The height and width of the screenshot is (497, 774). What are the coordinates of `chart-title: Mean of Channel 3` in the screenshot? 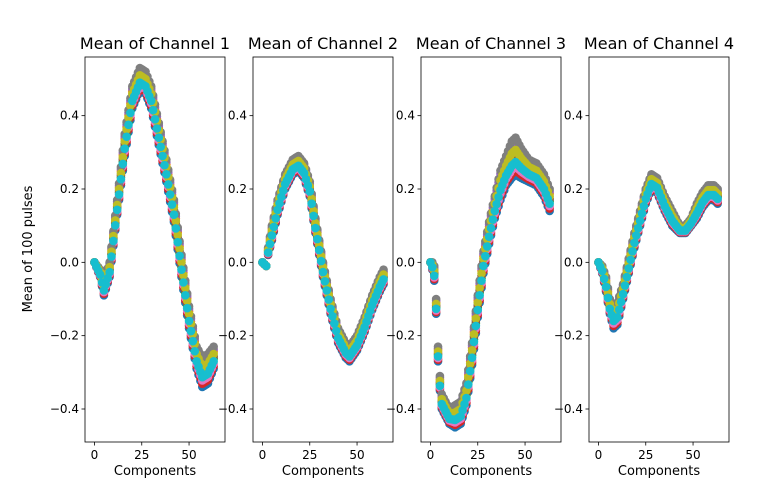 It's located at (491, 43).